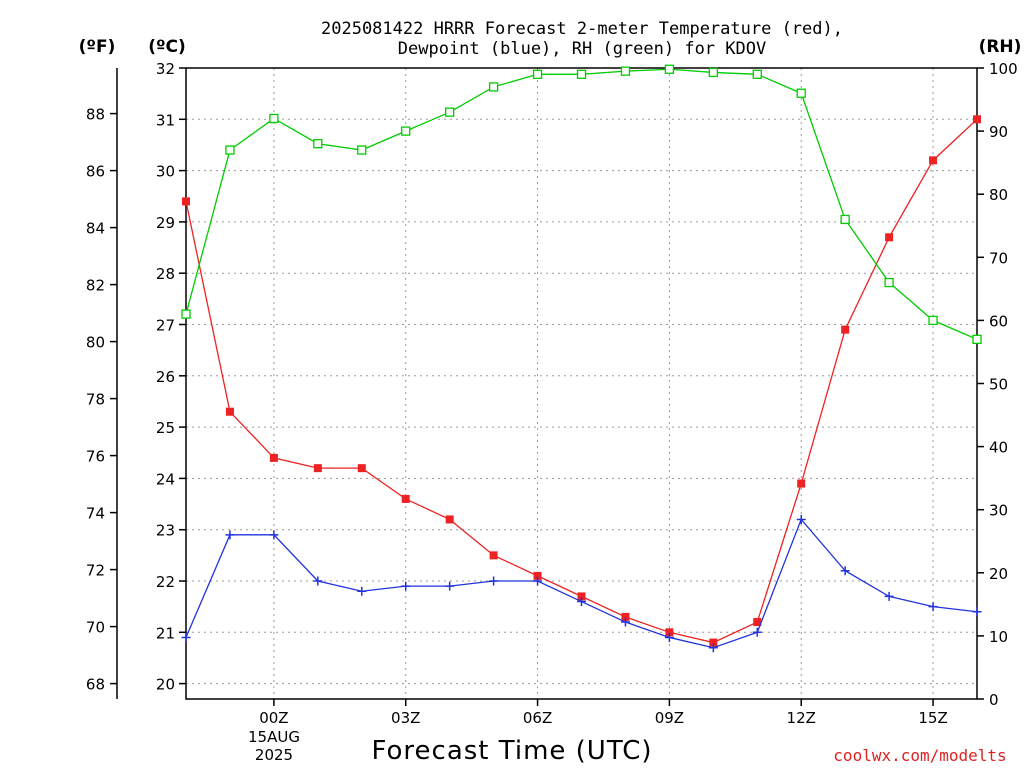  I want to click on rh-unit-label: (RH), so click(1000, 47).